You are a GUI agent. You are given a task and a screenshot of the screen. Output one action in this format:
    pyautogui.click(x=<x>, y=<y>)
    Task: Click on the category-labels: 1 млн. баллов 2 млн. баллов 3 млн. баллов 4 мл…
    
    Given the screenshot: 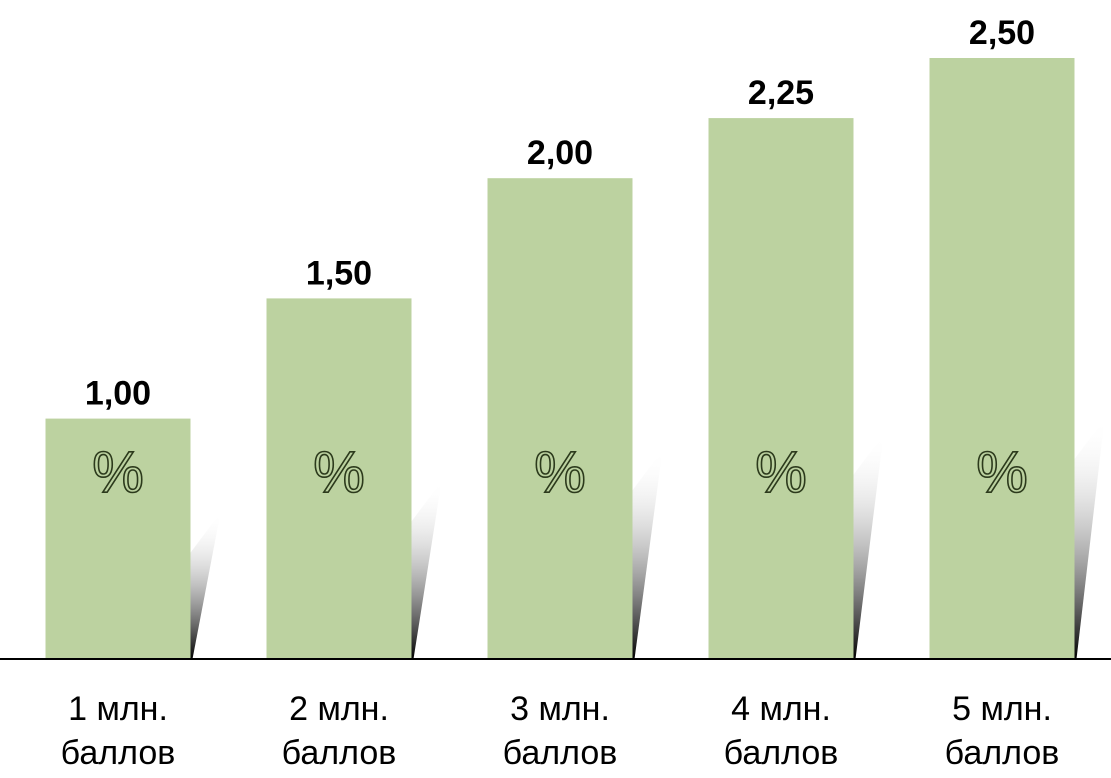 What is the action you would take?
    pyautogui.click(x=560, y=731)
    